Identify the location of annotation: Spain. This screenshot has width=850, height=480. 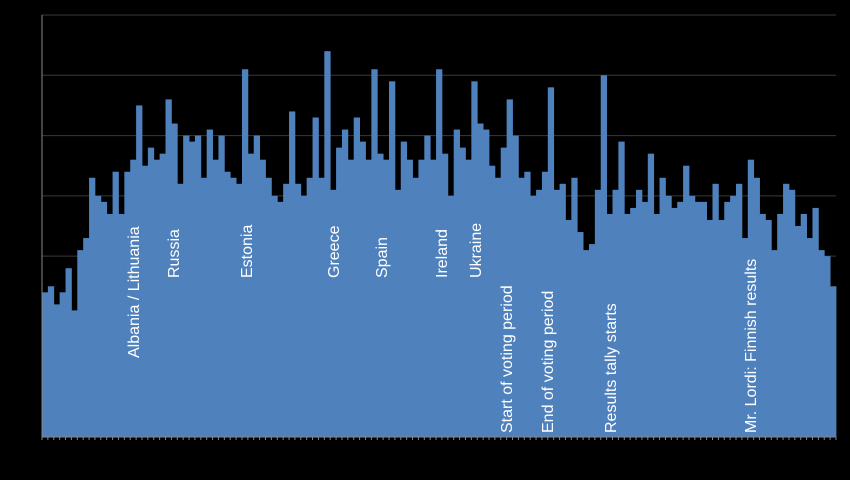
(382, 257).